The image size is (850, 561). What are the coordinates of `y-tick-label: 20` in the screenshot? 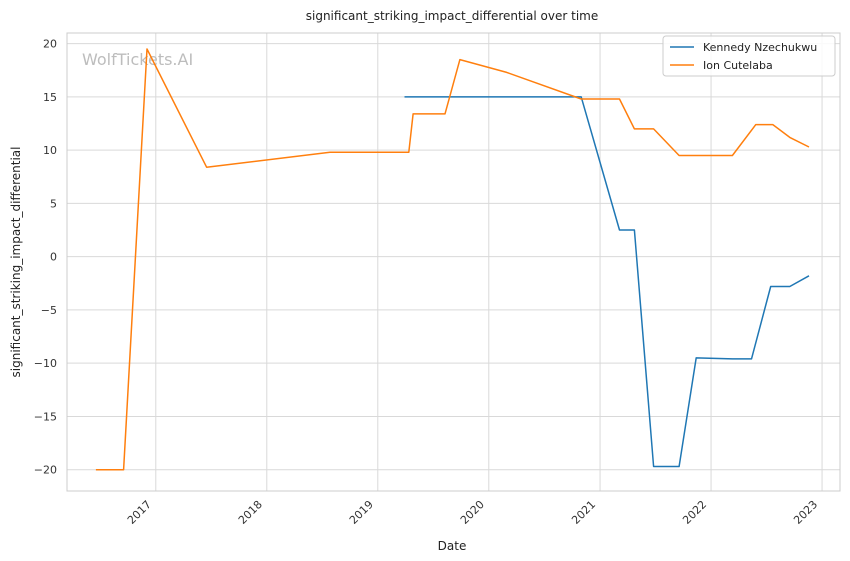 It's located at (50, 44).